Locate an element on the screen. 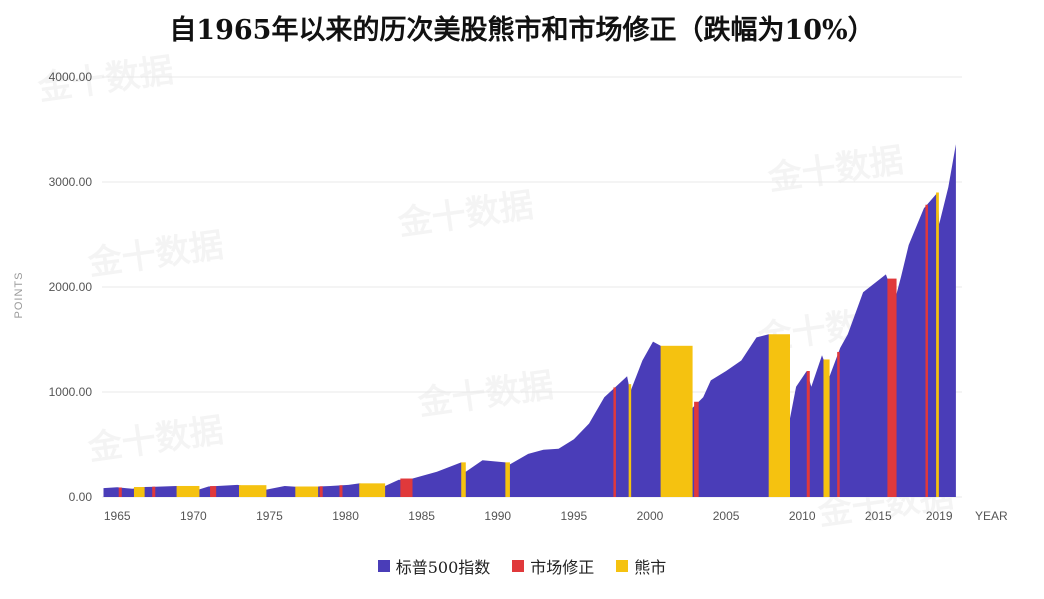 This screenshot has width=1044, height=599. y-tick-label: 1000.00 is located at coordinates (71, 392).